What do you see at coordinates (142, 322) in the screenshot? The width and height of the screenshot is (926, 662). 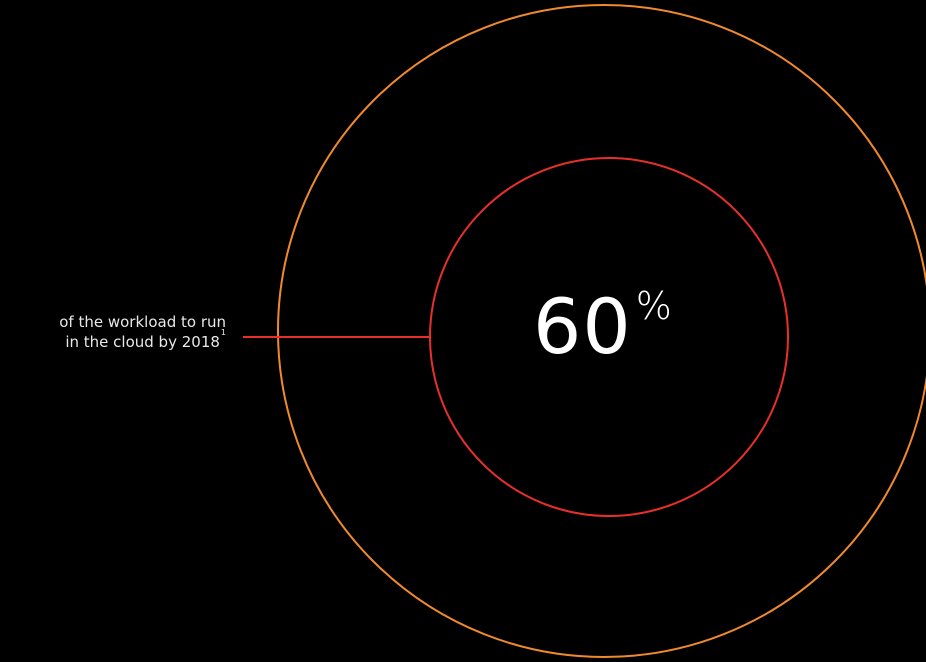 I see `caption-line-1: of the workload to run` at bounding box center [142, 322].